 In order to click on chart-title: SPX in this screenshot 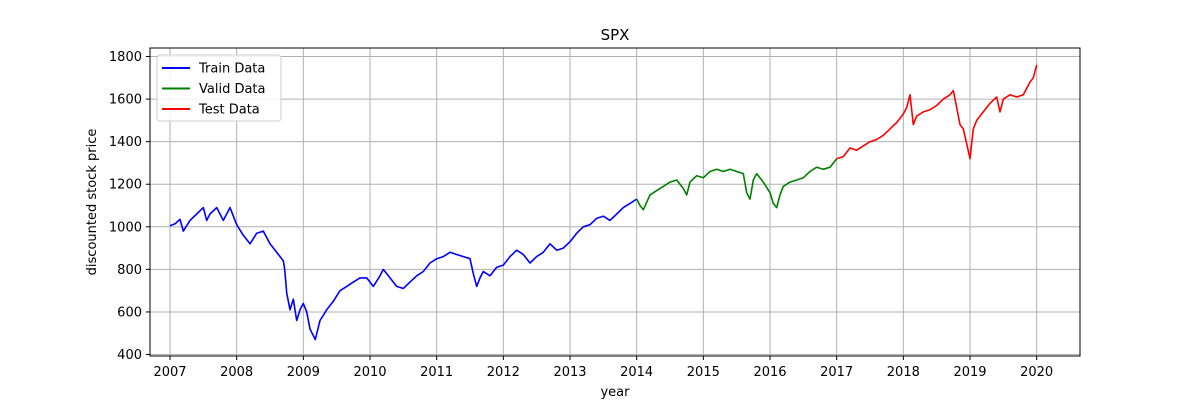, I will do `click(615, 35)`.